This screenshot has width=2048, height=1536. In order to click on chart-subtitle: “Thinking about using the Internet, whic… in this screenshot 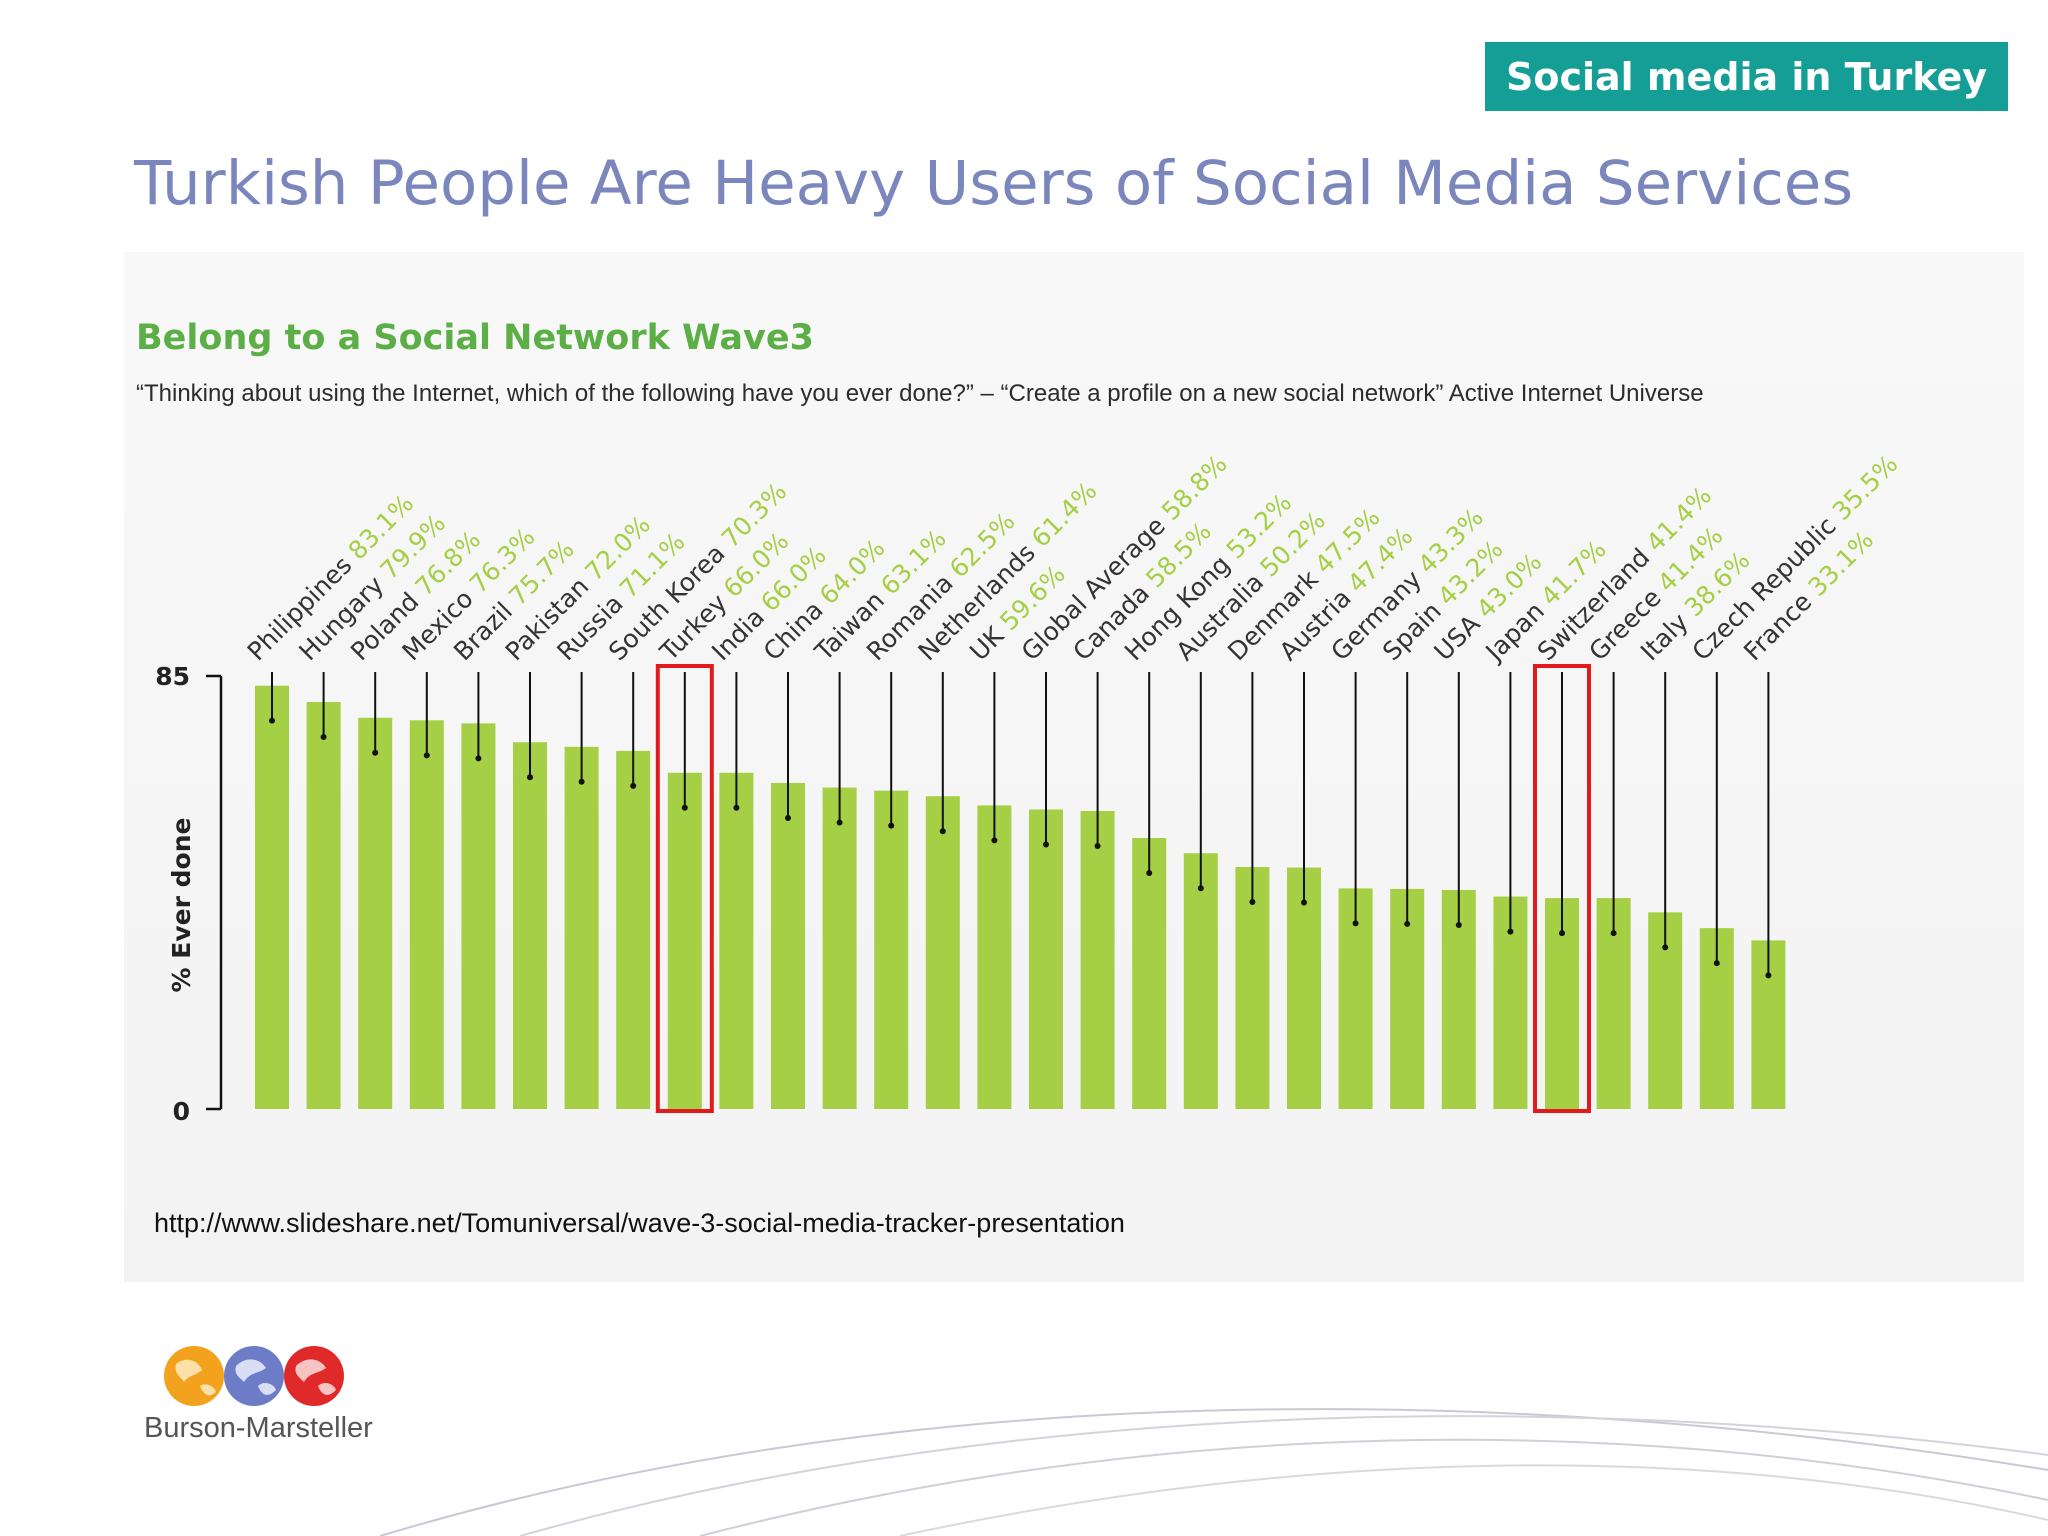, I will do `click(920, 393)`.